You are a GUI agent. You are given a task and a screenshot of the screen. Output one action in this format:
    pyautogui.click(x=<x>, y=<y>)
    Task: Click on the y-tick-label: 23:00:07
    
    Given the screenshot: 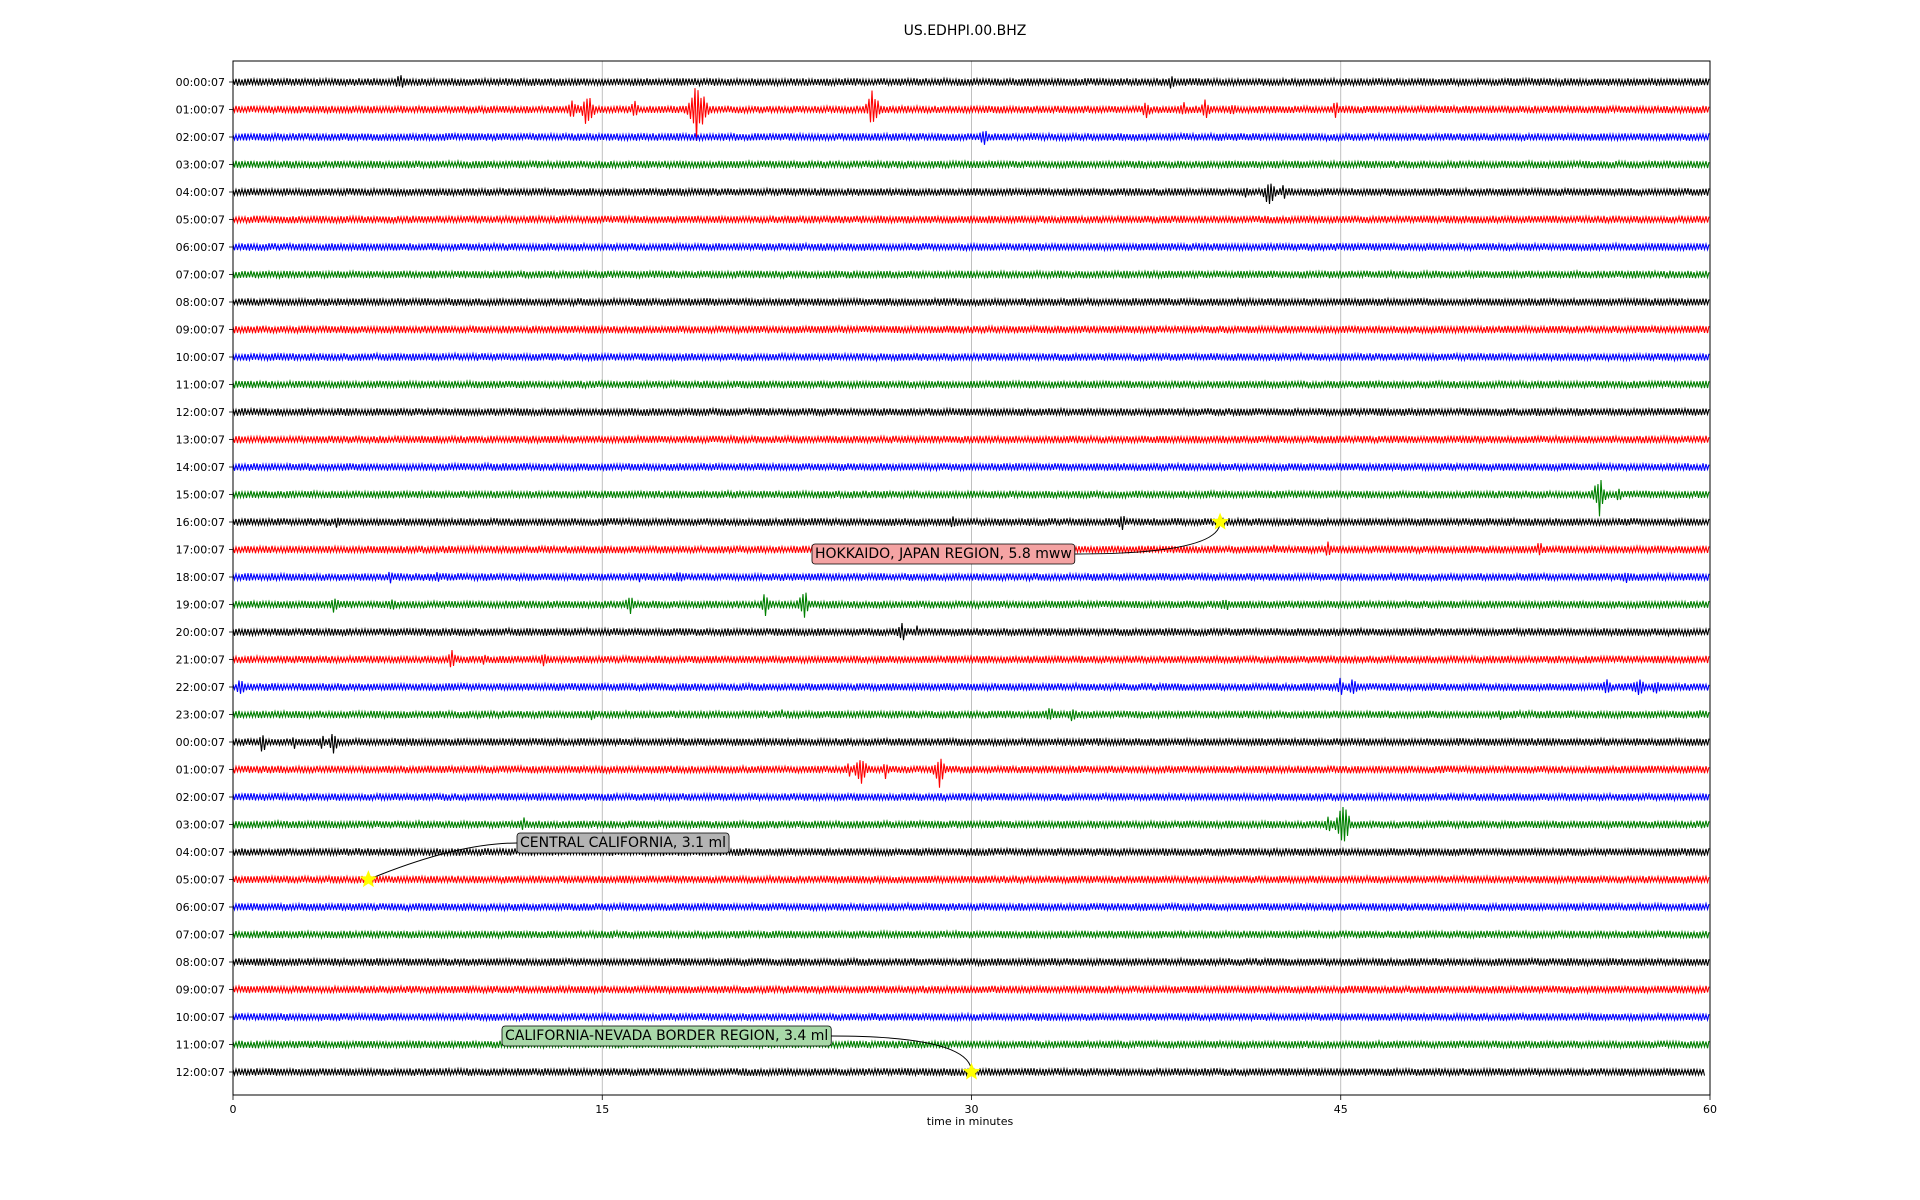 What is the action you would take?
    pyautogui.click(x=200, y=715)
    